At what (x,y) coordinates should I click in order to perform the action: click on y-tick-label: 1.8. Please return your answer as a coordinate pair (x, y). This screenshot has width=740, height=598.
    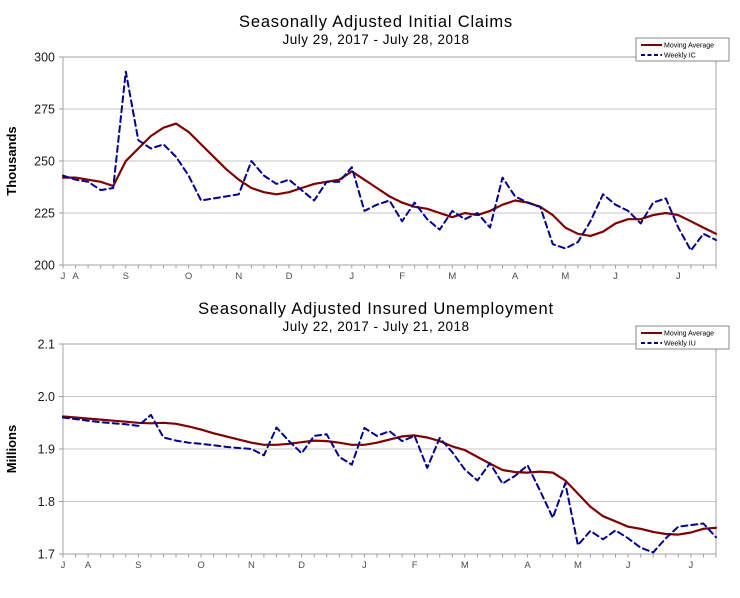
    Looking at the image, I should click on (46, 502).